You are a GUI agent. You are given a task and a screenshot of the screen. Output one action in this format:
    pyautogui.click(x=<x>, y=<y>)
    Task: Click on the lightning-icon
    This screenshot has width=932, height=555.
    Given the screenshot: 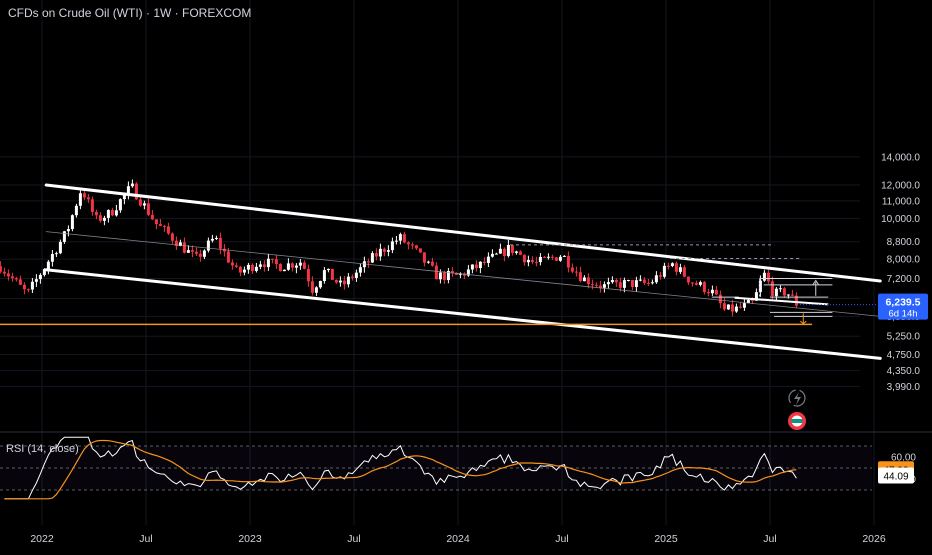 What is the action you would take?
    pyautogui.click(x=797, y=398)
    